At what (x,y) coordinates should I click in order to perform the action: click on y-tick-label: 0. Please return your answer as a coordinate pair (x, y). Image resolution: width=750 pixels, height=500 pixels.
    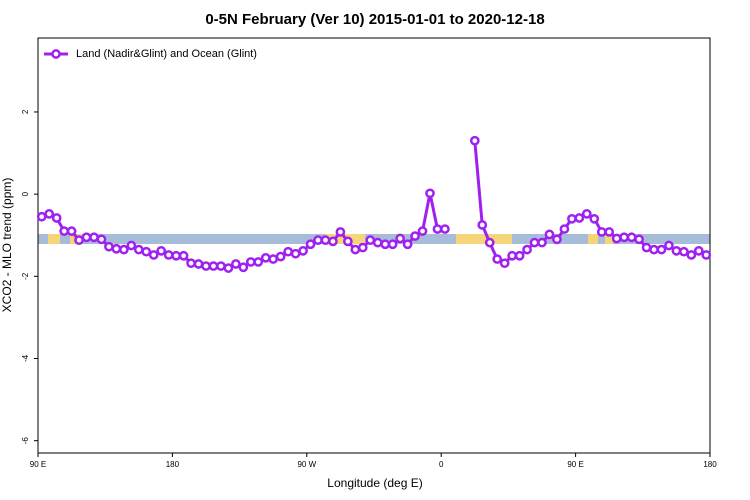
    Looking at the image, I should click on (25, 193).